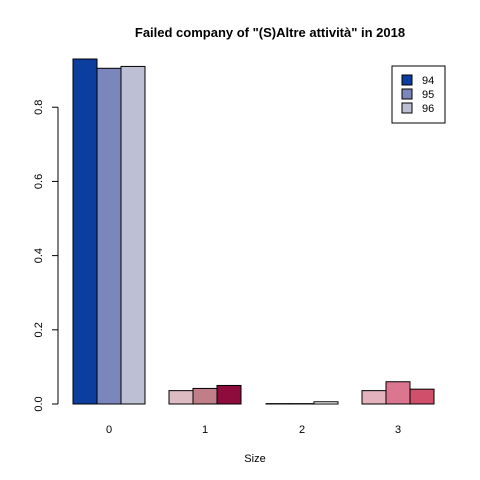 This screenshot has height=480, width=480. What do you see at coordinates (39, 329) in the screenshot?
I see `y-tick-label: 0.2` at bounding box center [39, 329].